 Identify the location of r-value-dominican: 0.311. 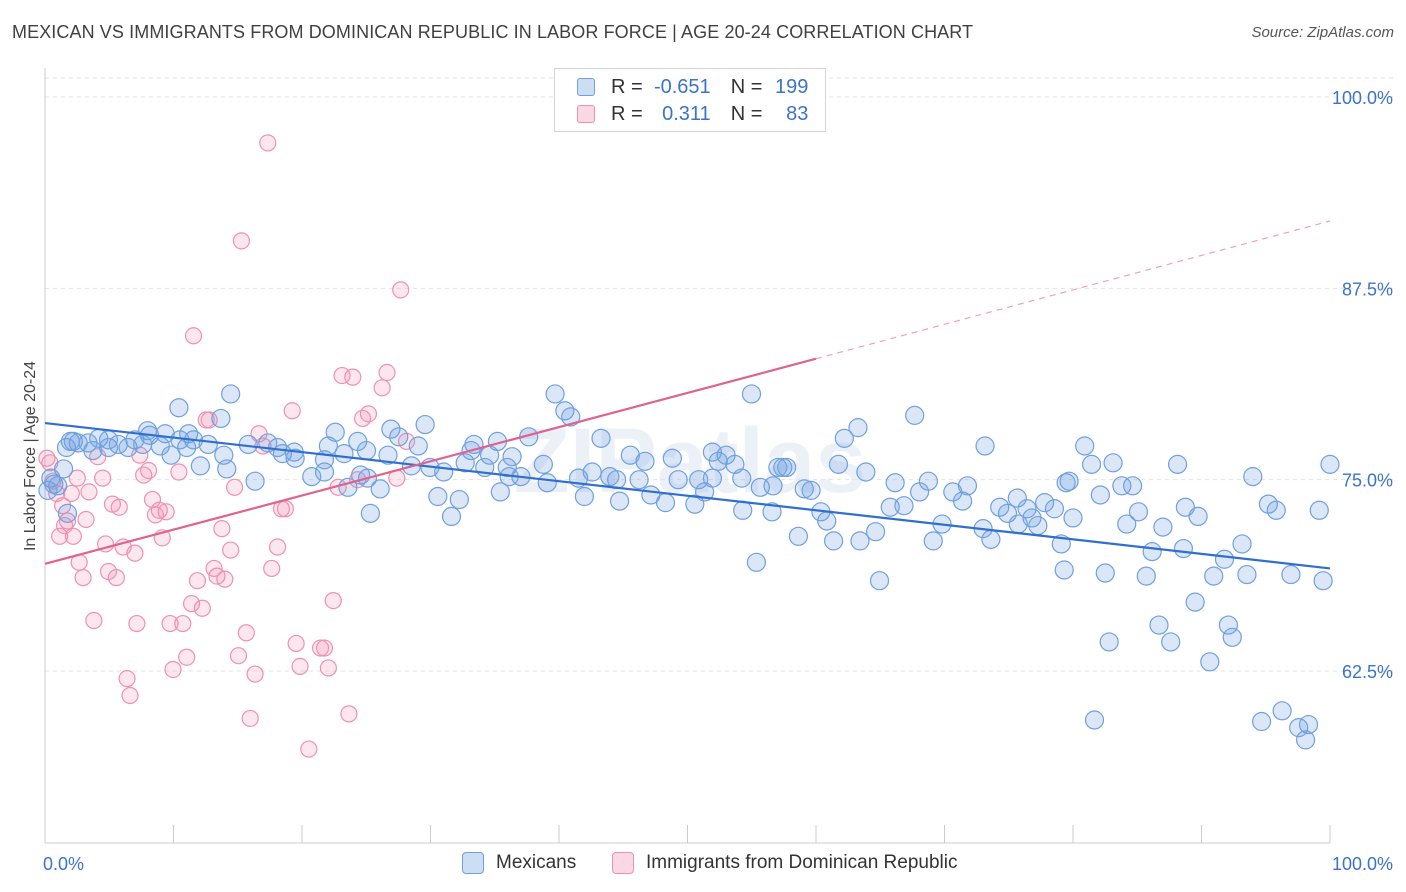
(686, 113).